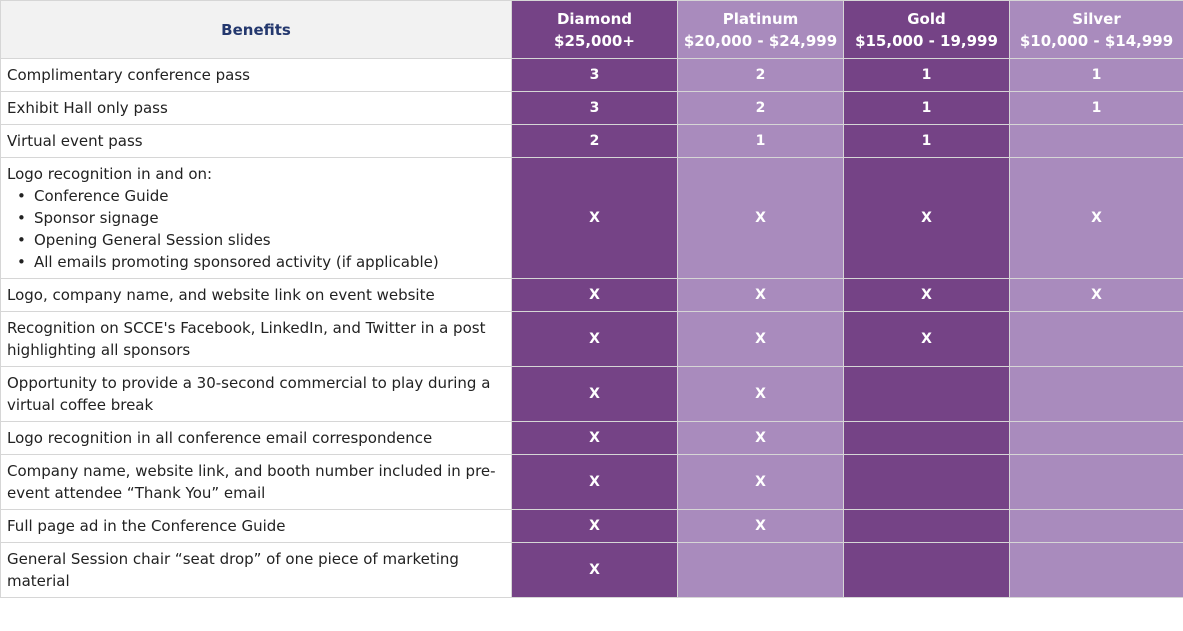 Image resolution: width=1183 pixels, height=631 pixels. I want to click on table-row: Full page ad in the Conference Guide X X, so click(591, 526).